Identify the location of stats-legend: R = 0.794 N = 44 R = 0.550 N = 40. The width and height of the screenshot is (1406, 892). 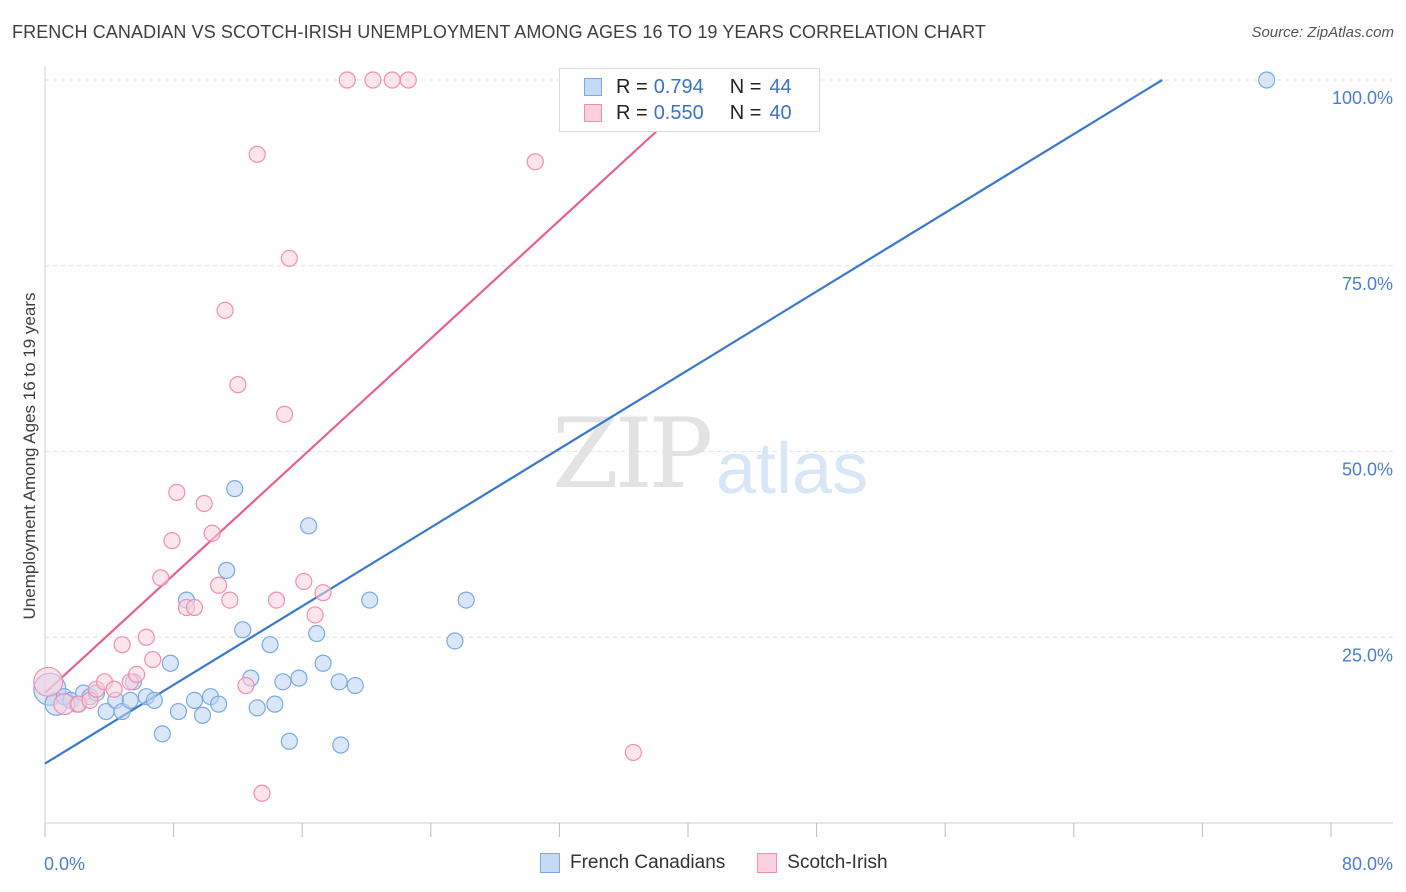
(689, 100).